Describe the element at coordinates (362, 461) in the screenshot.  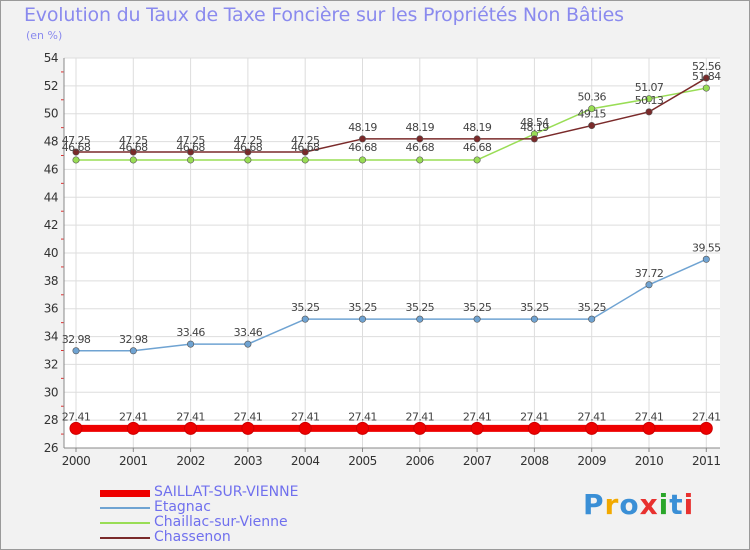
I see `x-tick-label: 2005` at that location.